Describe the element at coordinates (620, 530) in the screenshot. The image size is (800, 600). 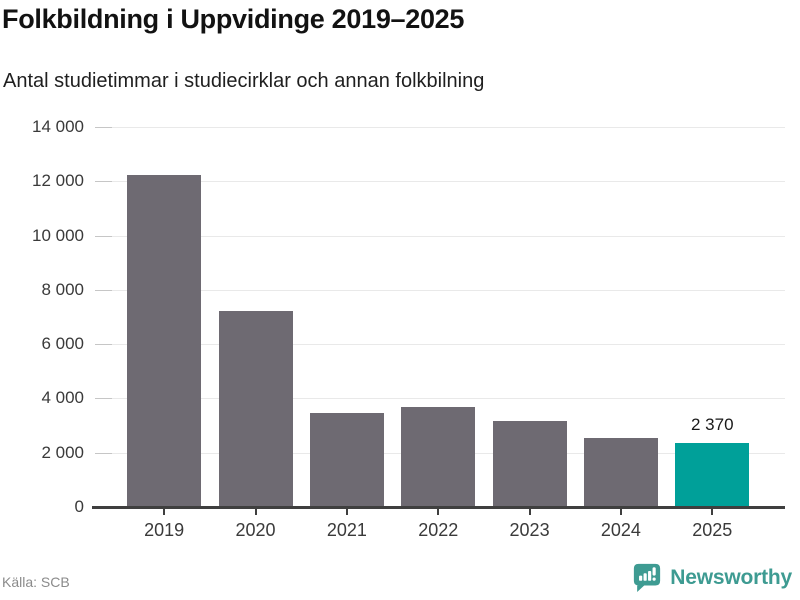
I see `x-axis-label: 2024` at that location.